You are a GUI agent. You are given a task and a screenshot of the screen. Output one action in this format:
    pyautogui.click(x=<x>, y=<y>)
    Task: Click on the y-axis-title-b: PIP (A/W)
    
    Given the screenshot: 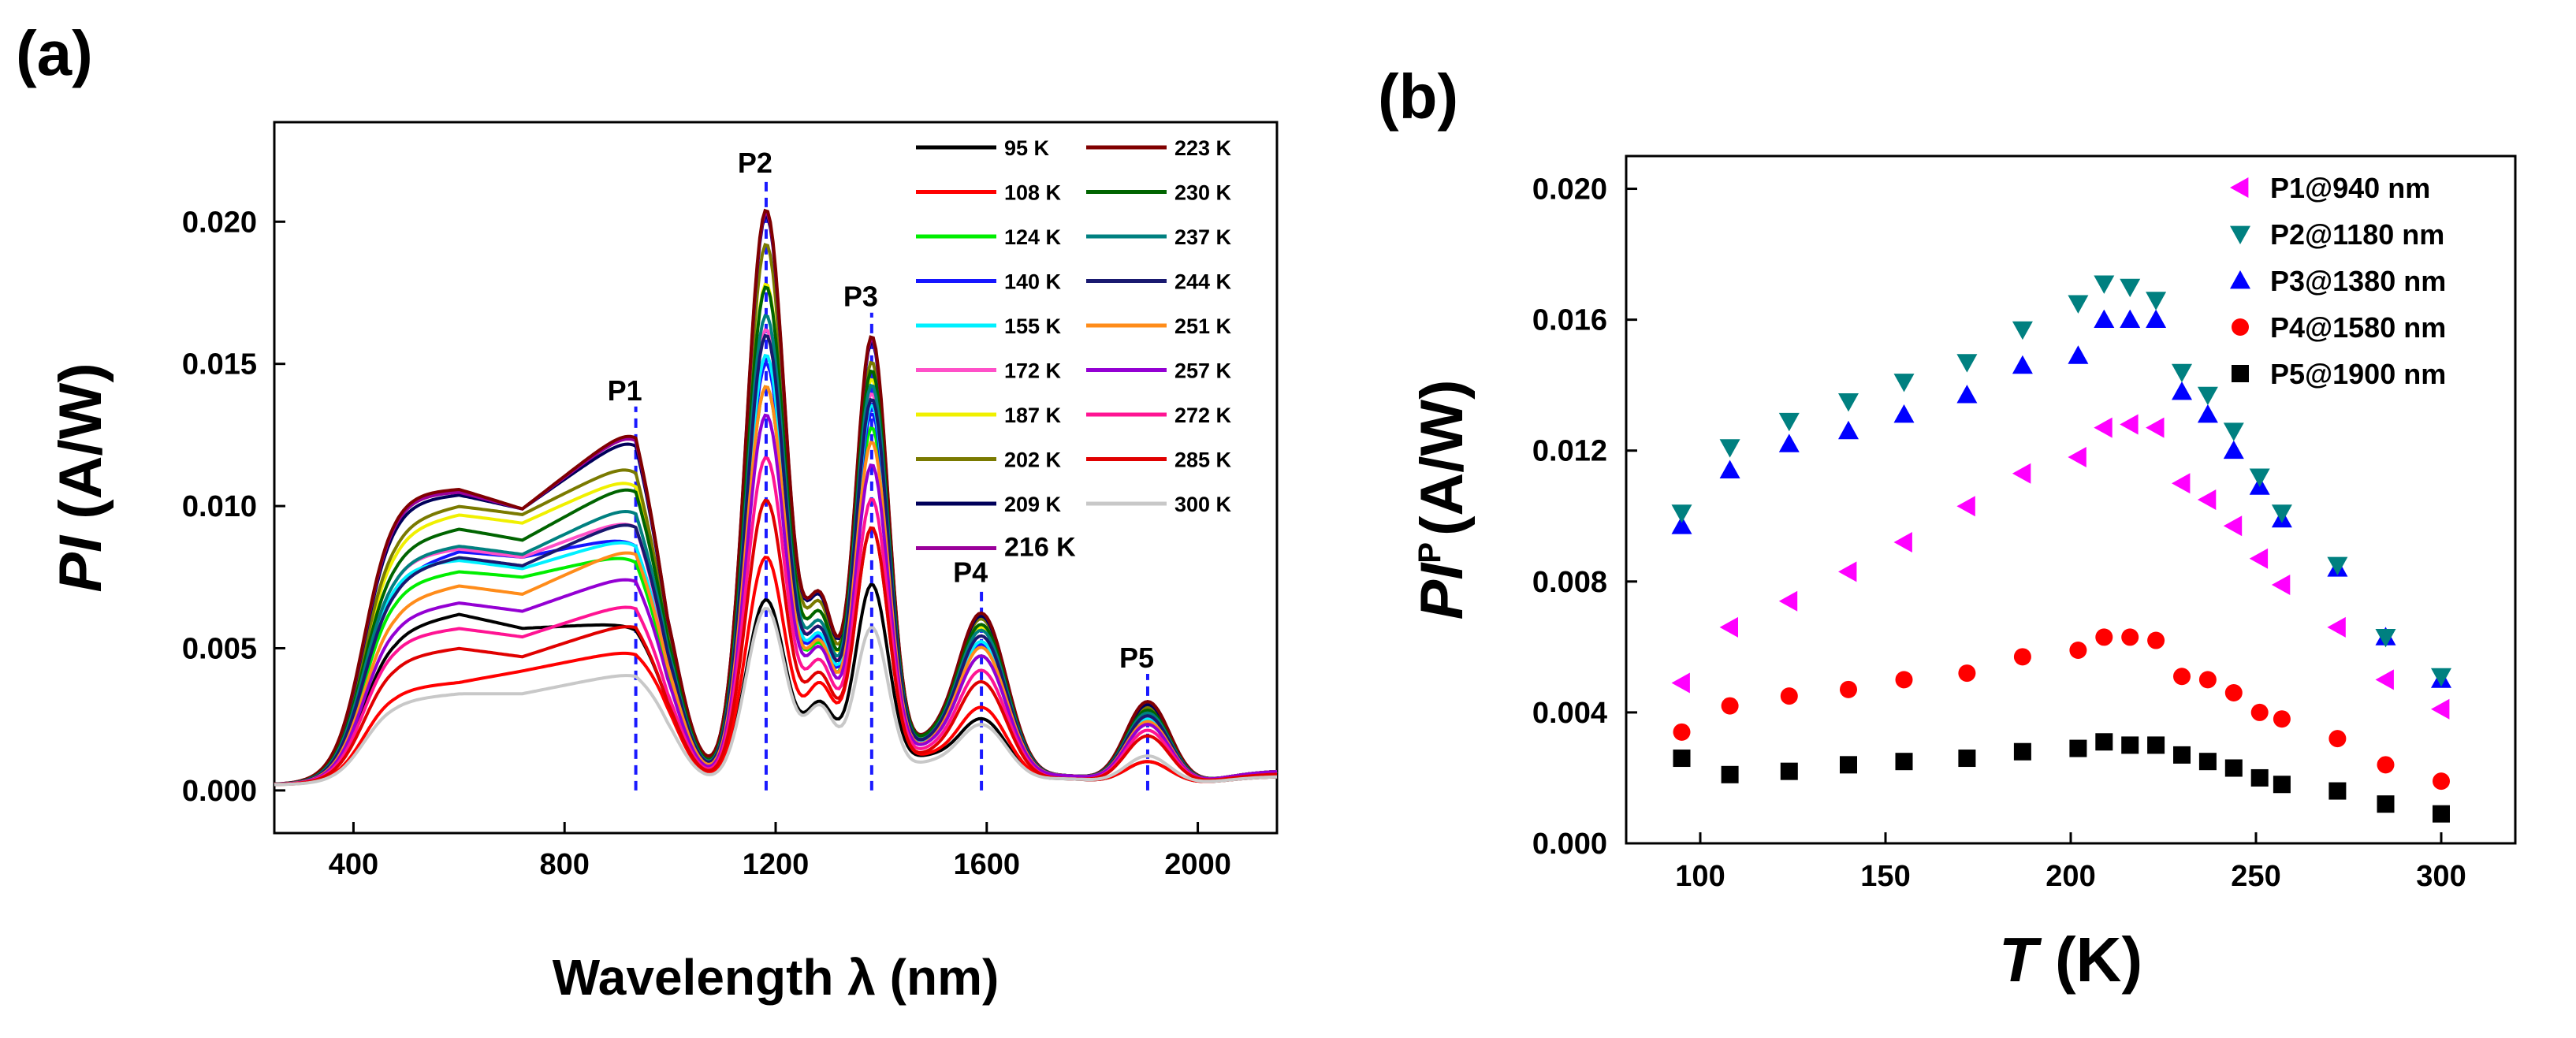 What is the action you would take?
    pyautogui.click(x=1442, y=500)
    